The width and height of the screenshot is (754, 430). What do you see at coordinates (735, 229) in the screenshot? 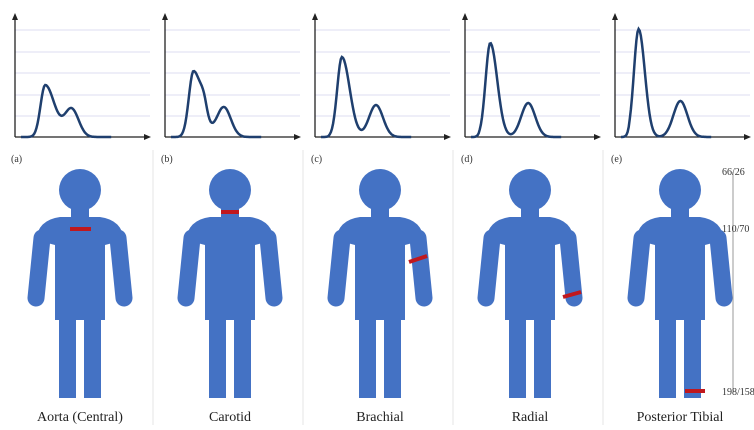
I see `pressure-label: 110/70` at bounding box center [735, 229].